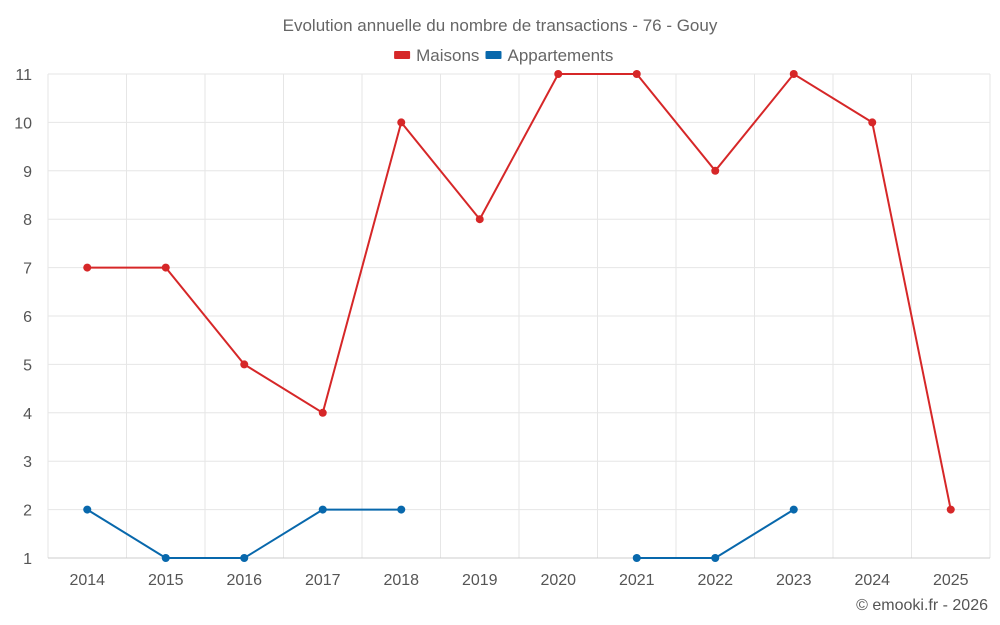 This screenshot has width=1000, height=625. Describe the element at coordinates (480, 580) in the screenshot. I see `x-tick-label: 2019` at that location.